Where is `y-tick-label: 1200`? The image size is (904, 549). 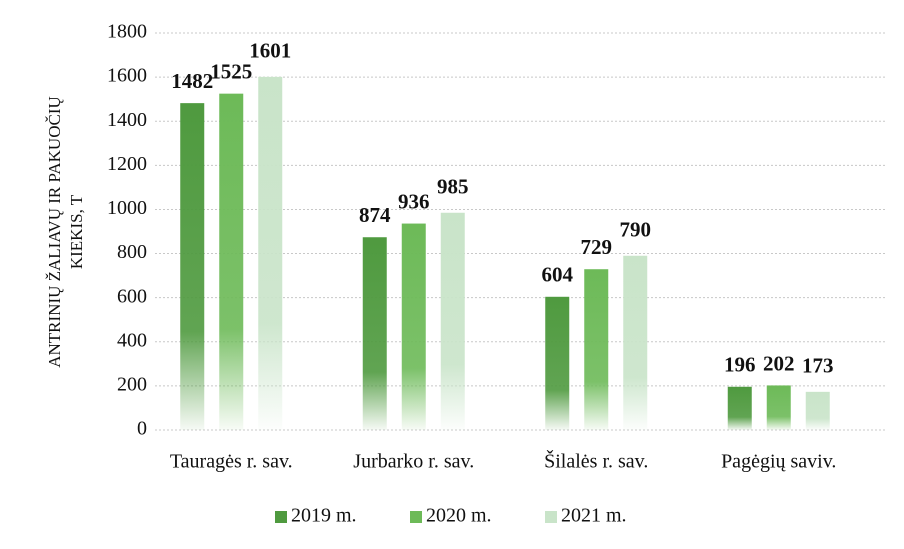
y-tick-label: 1200 is located at coordinates (127, 164).